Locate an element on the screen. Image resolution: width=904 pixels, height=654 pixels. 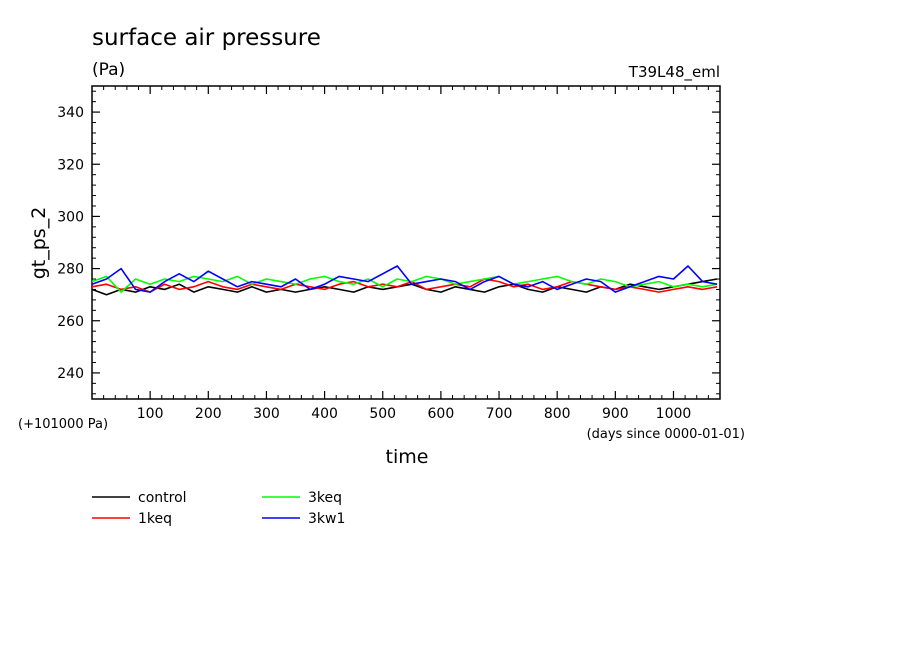
legend-label-3keq: 3keq is located at coordinates (325, 498).